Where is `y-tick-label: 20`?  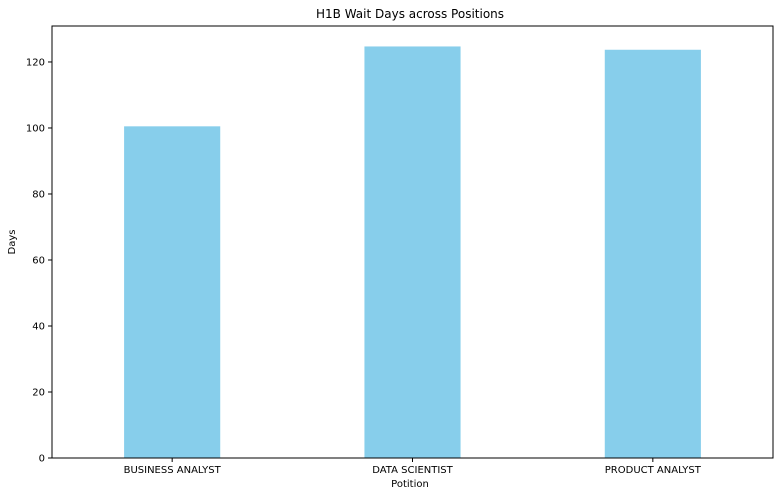 y-tick-label: 20 is located at coordinates (38, 392).